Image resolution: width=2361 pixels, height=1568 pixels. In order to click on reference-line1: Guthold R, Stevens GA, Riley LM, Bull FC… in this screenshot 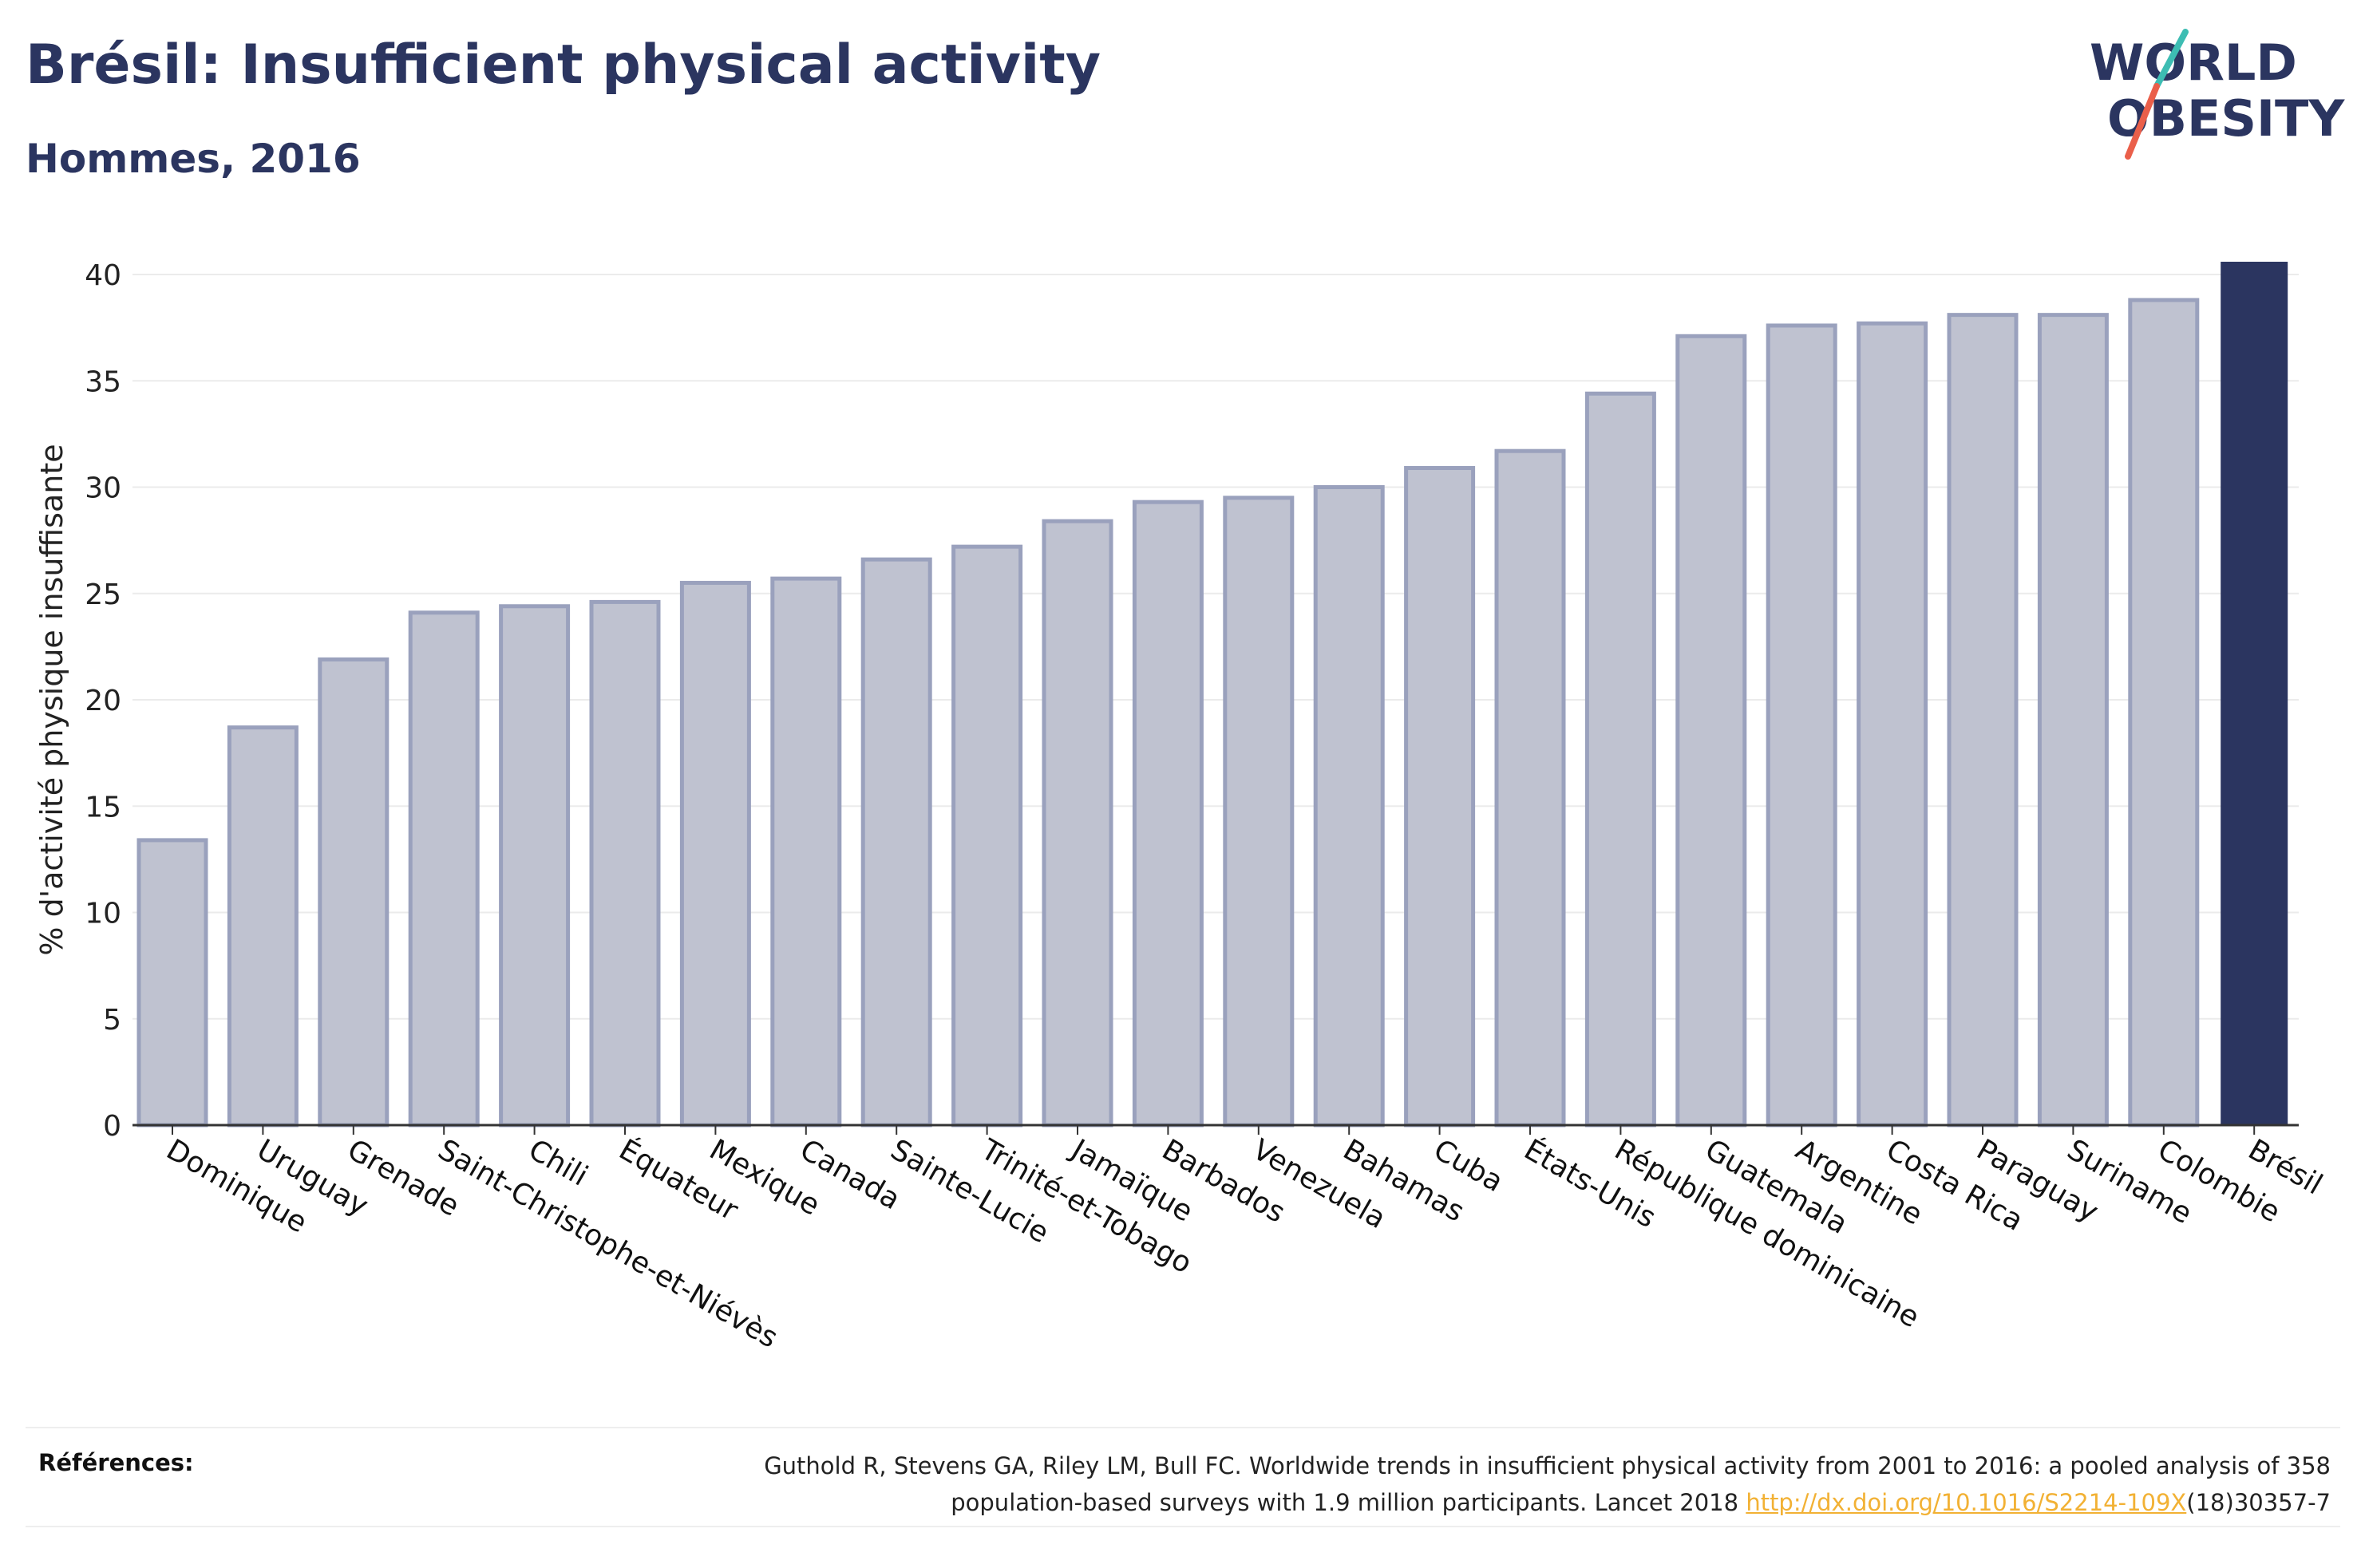, I will do `click(1547, 1465)`.